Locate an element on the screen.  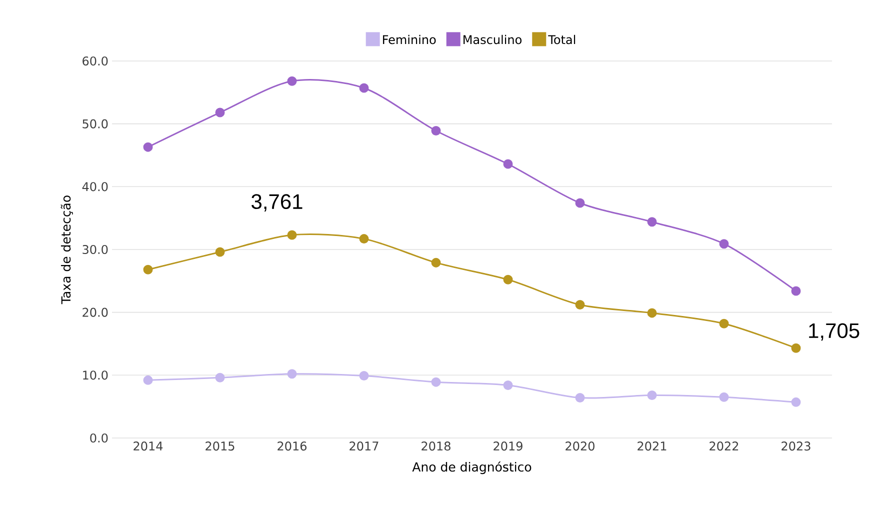
legend-label: Feminino is located at coordinates (409, 39).